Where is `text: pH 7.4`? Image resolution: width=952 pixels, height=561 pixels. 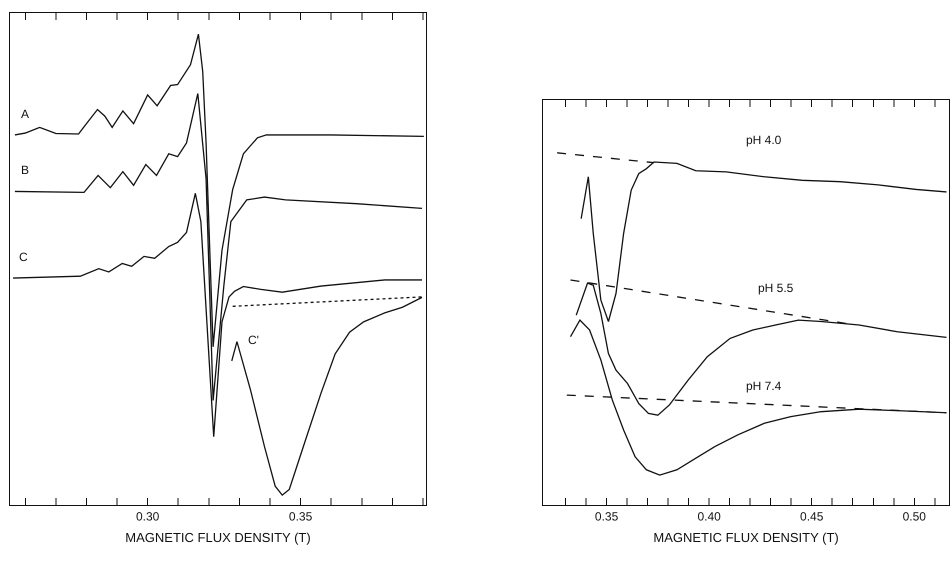 text: pH 7.4 is located at coordinates (764, 386).